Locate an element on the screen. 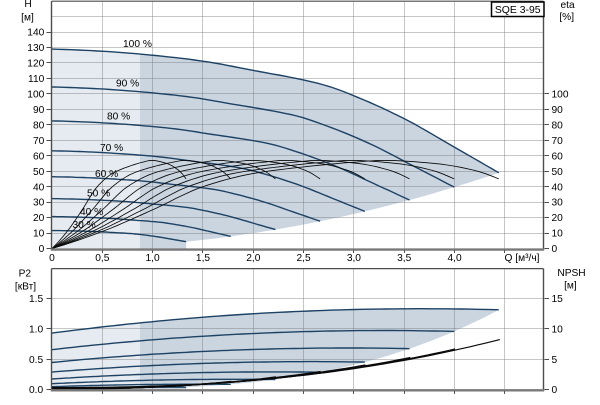 The width and height of the screenshot is (600, 405). svg-text: 30 % is located at coordinates (84, 225).